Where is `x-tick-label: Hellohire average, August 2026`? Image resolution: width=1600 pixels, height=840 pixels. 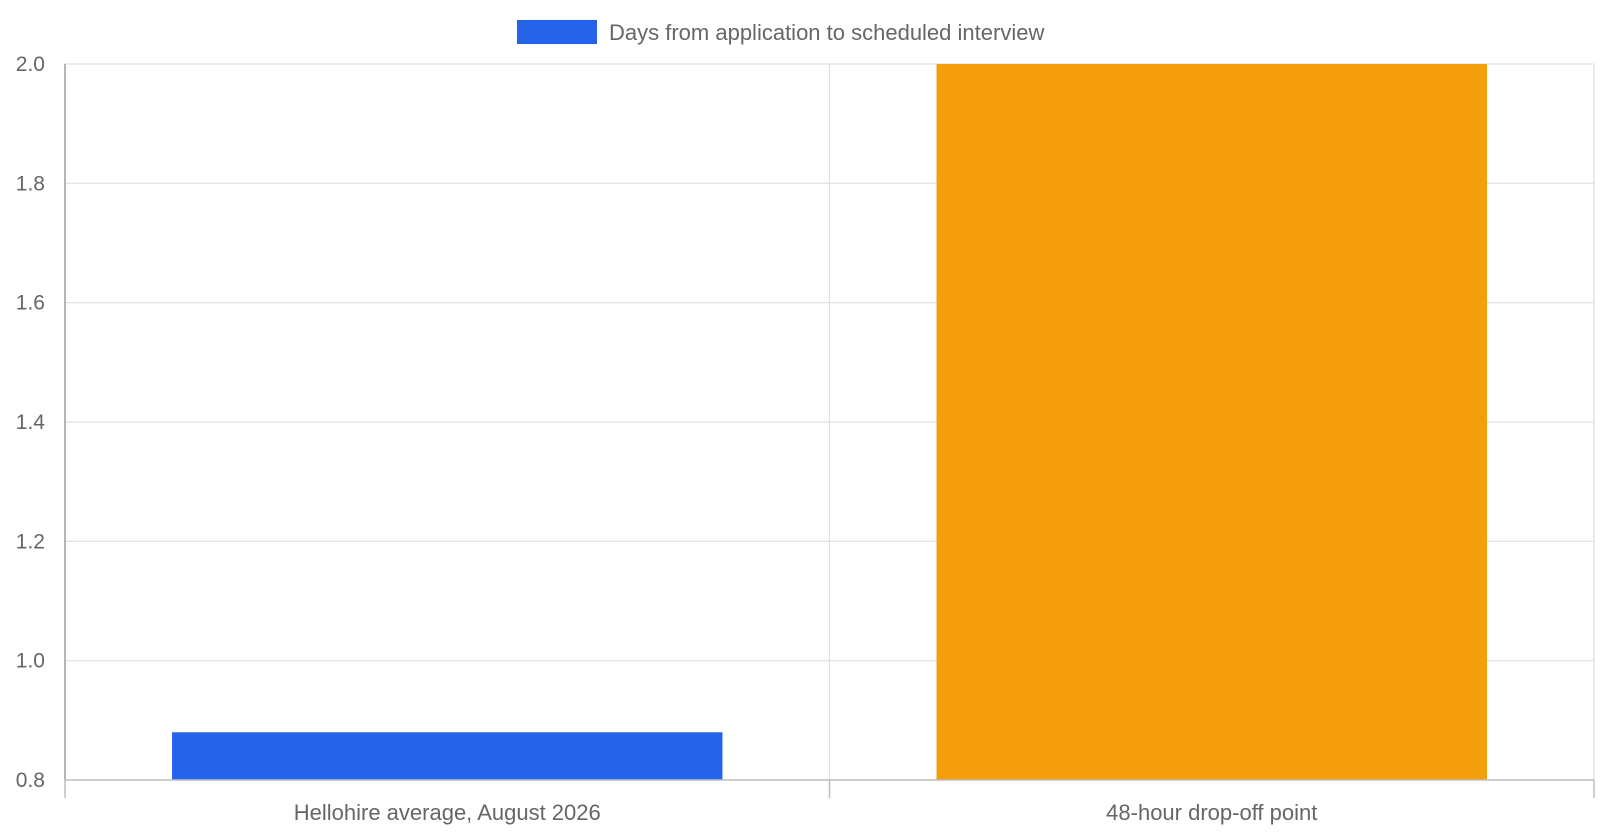 x-tick-label: Hellohire average, August 2026 is located at coordinates (447, 812).